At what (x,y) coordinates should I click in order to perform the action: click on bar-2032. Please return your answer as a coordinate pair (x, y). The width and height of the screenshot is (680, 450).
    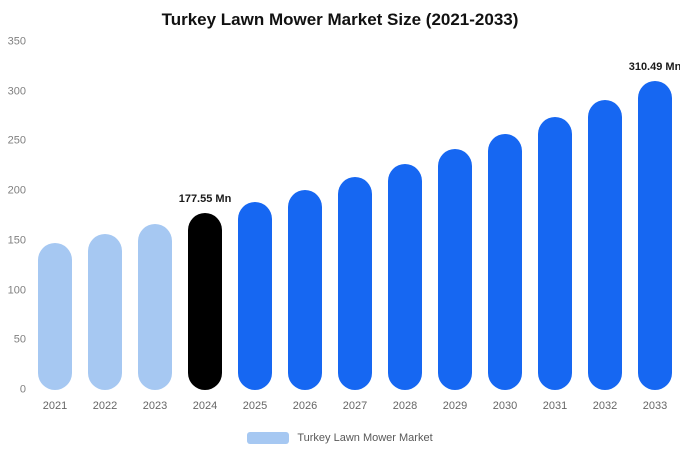
    Looking at the image, I should click on (605, 244).